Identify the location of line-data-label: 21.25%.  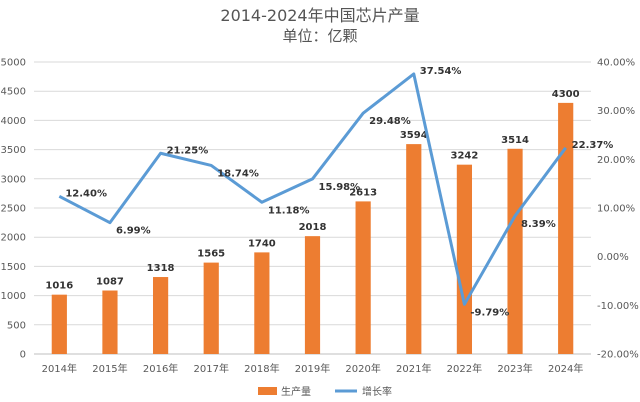
(188, 150).